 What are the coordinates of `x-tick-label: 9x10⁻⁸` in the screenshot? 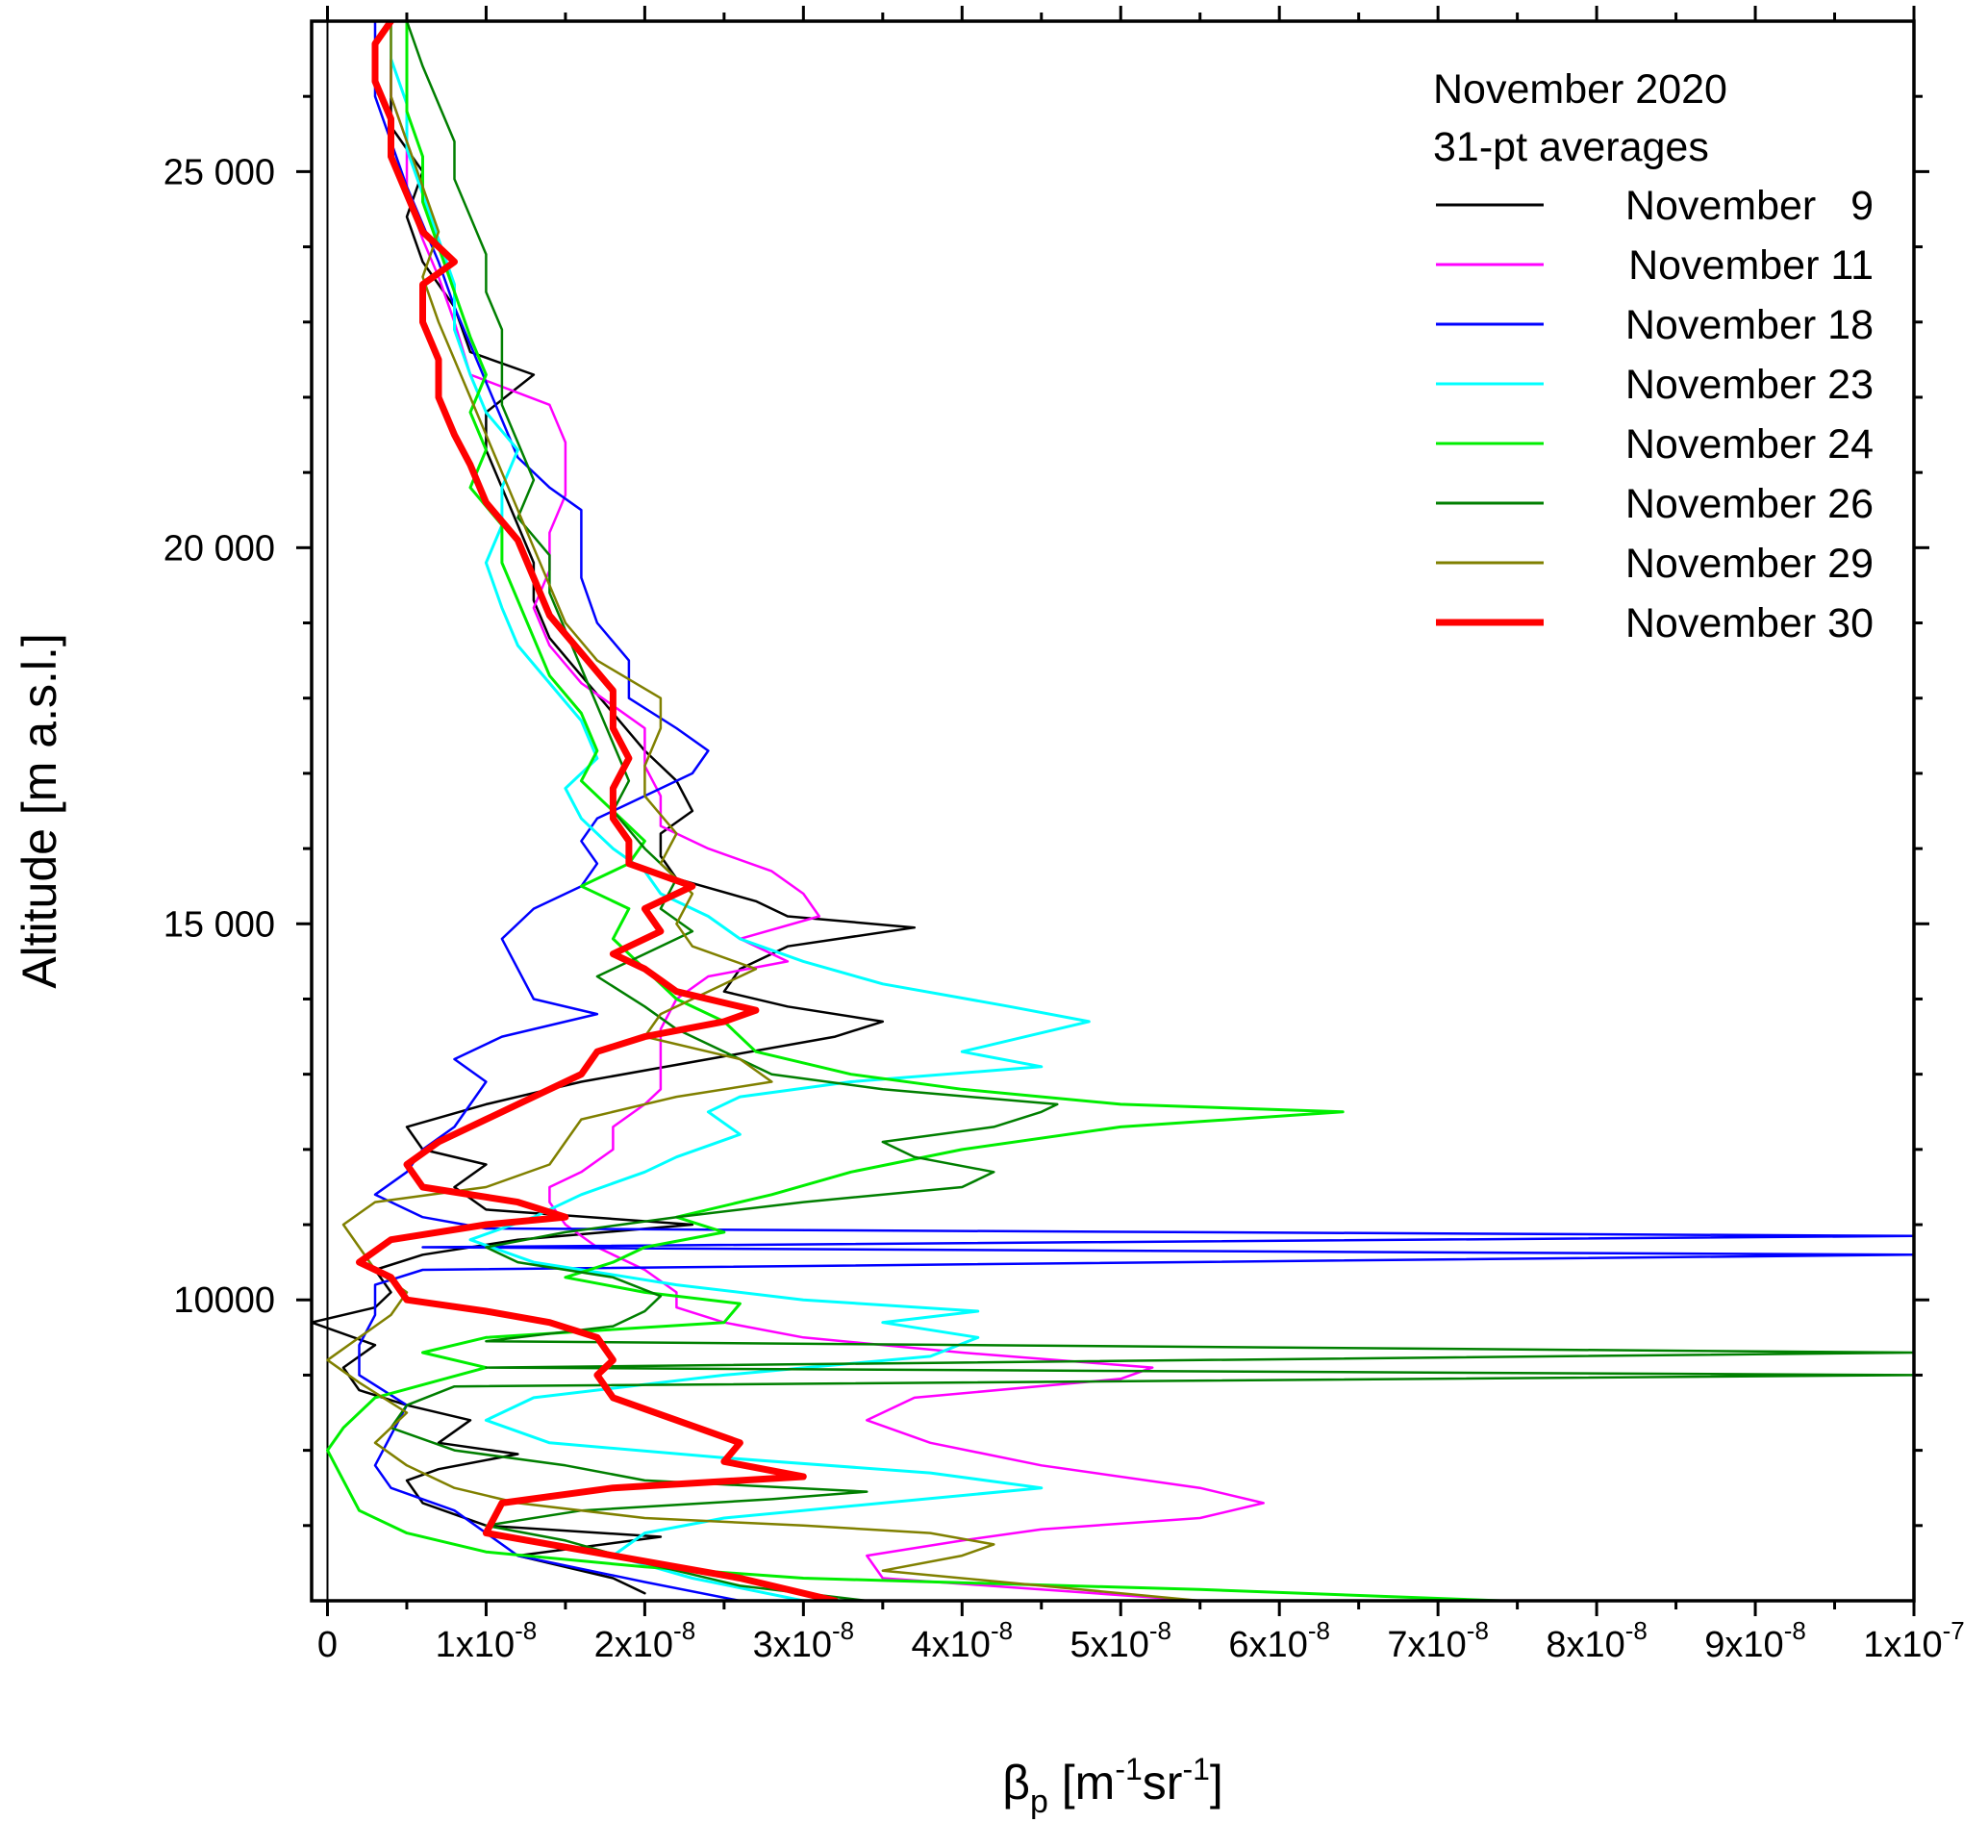 It's located at (1755, 1640).